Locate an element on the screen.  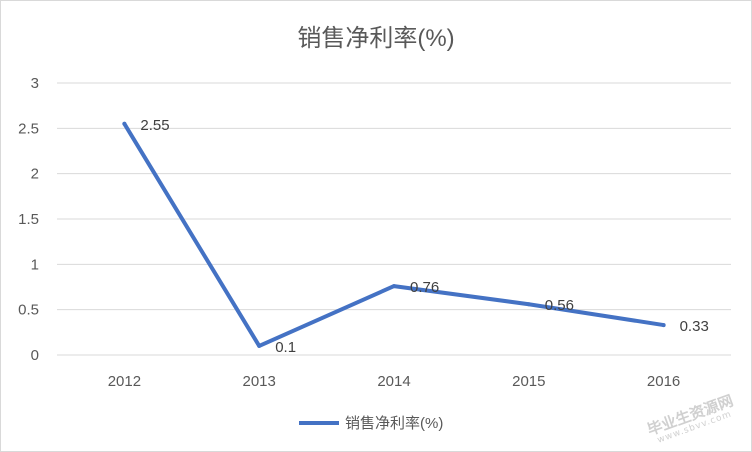
legend: 销售净利率(%) is located at coordinates (371, 423).